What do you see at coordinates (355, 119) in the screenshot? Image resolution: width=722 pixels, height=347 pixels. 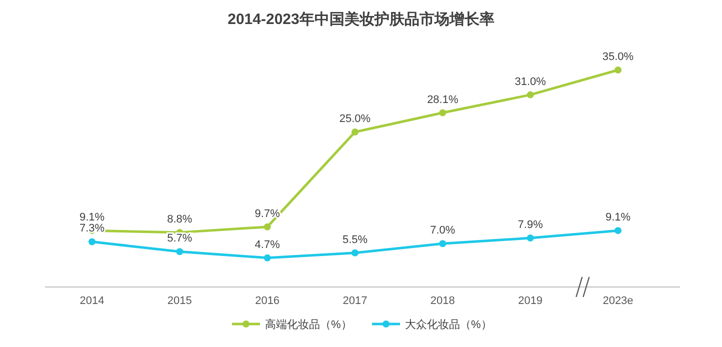 I see `data-label: 25.0%` at bounding box center [355, 119].